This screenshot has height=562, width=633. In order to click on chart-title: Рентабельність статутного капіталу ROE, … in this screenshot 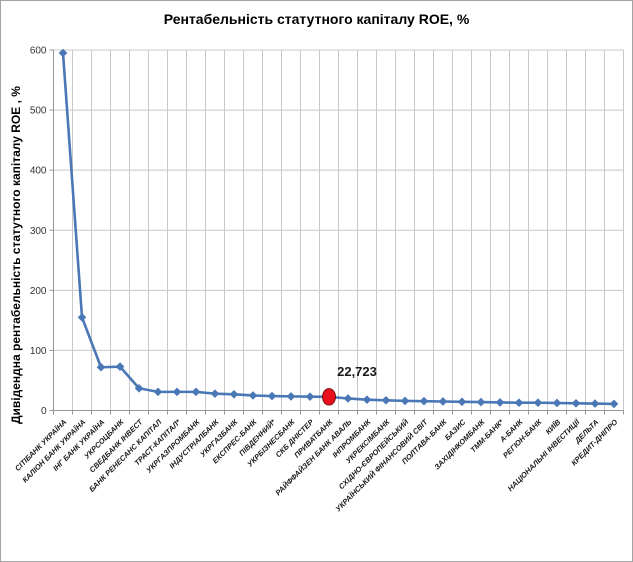, I will do `click(316, 19)`.